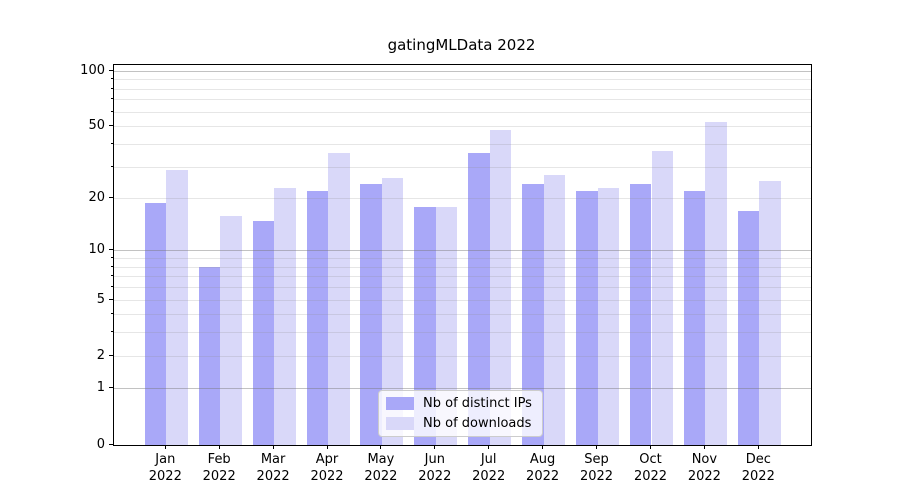  I want to click on y-axis-tick-label-10: 10, so click(96, 250).